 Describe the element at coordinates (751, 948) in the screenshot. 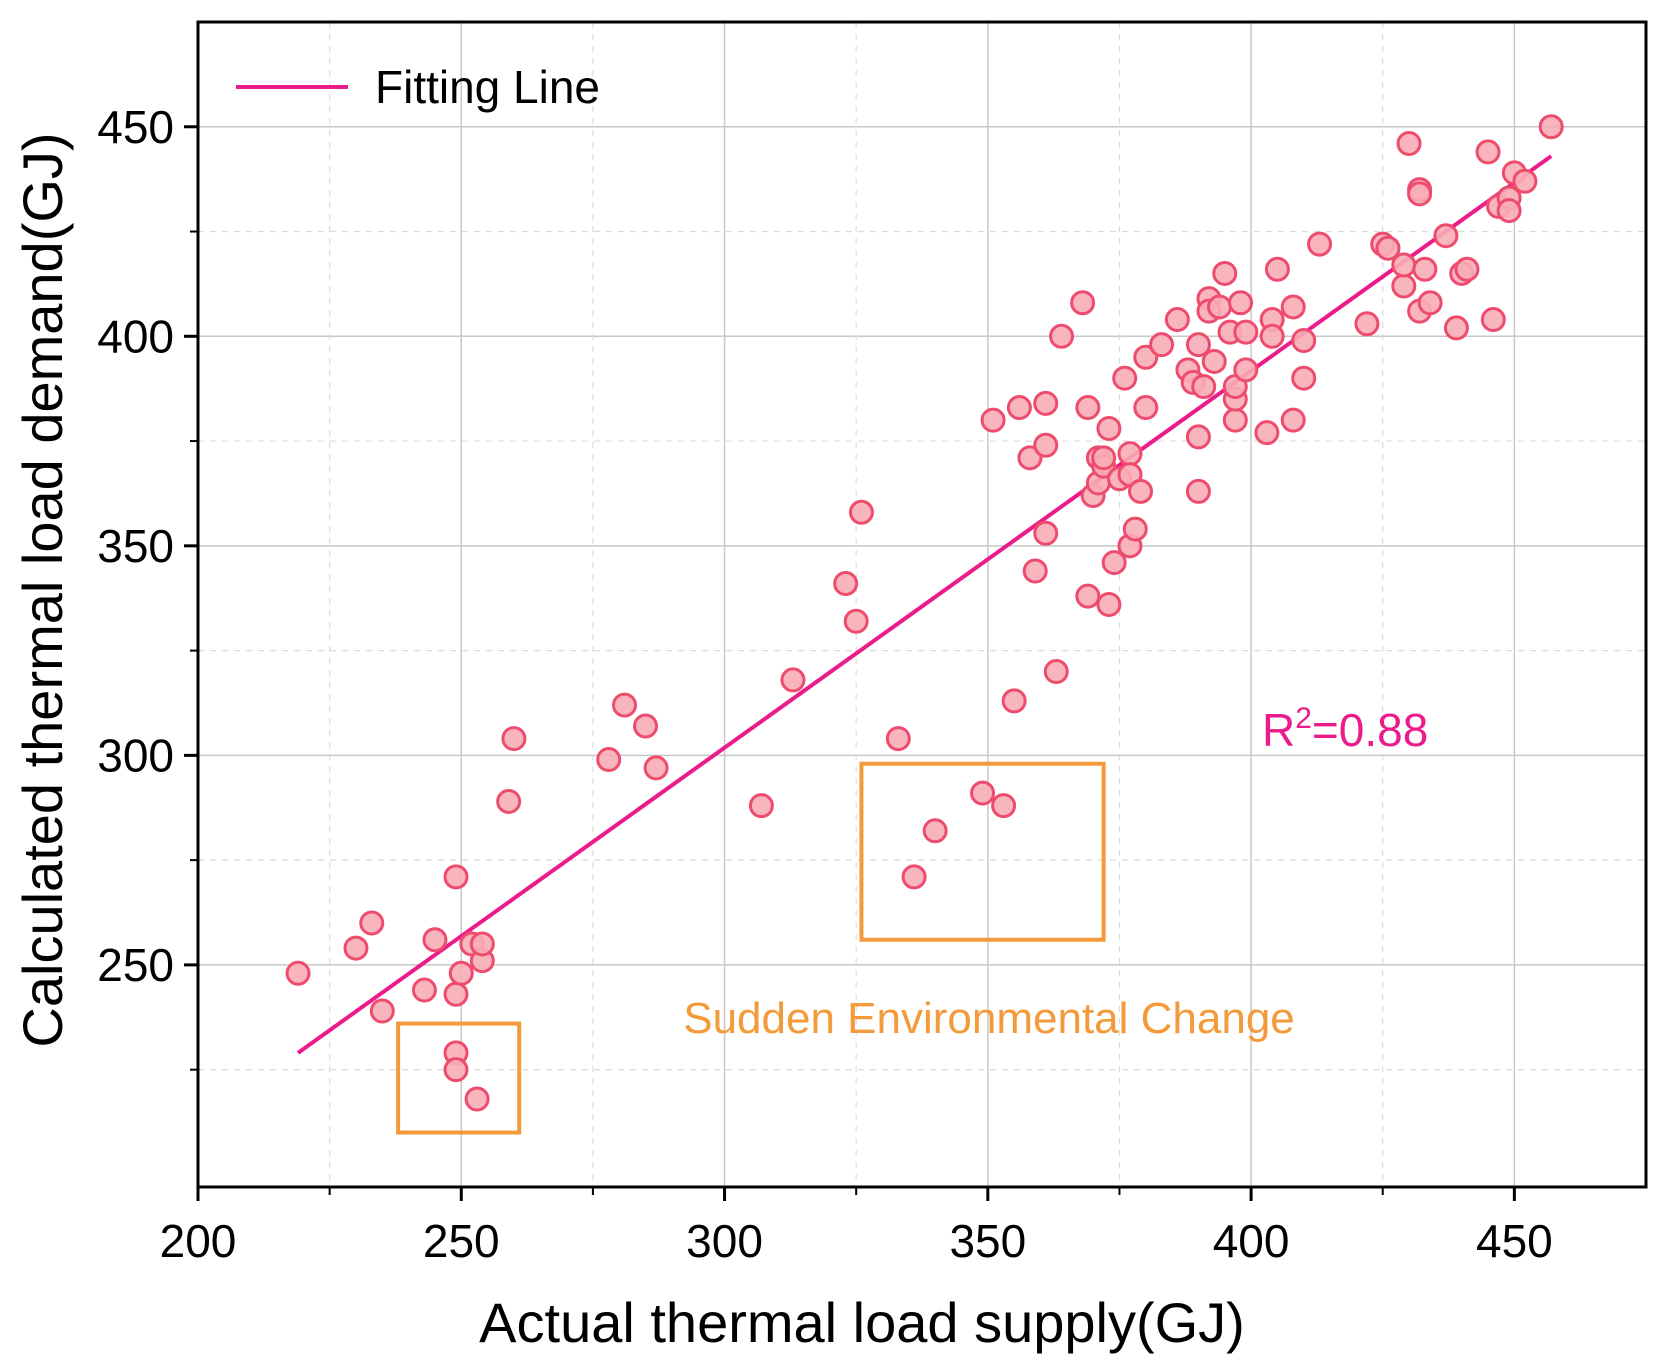

I see `highlight-boxes` at that location.